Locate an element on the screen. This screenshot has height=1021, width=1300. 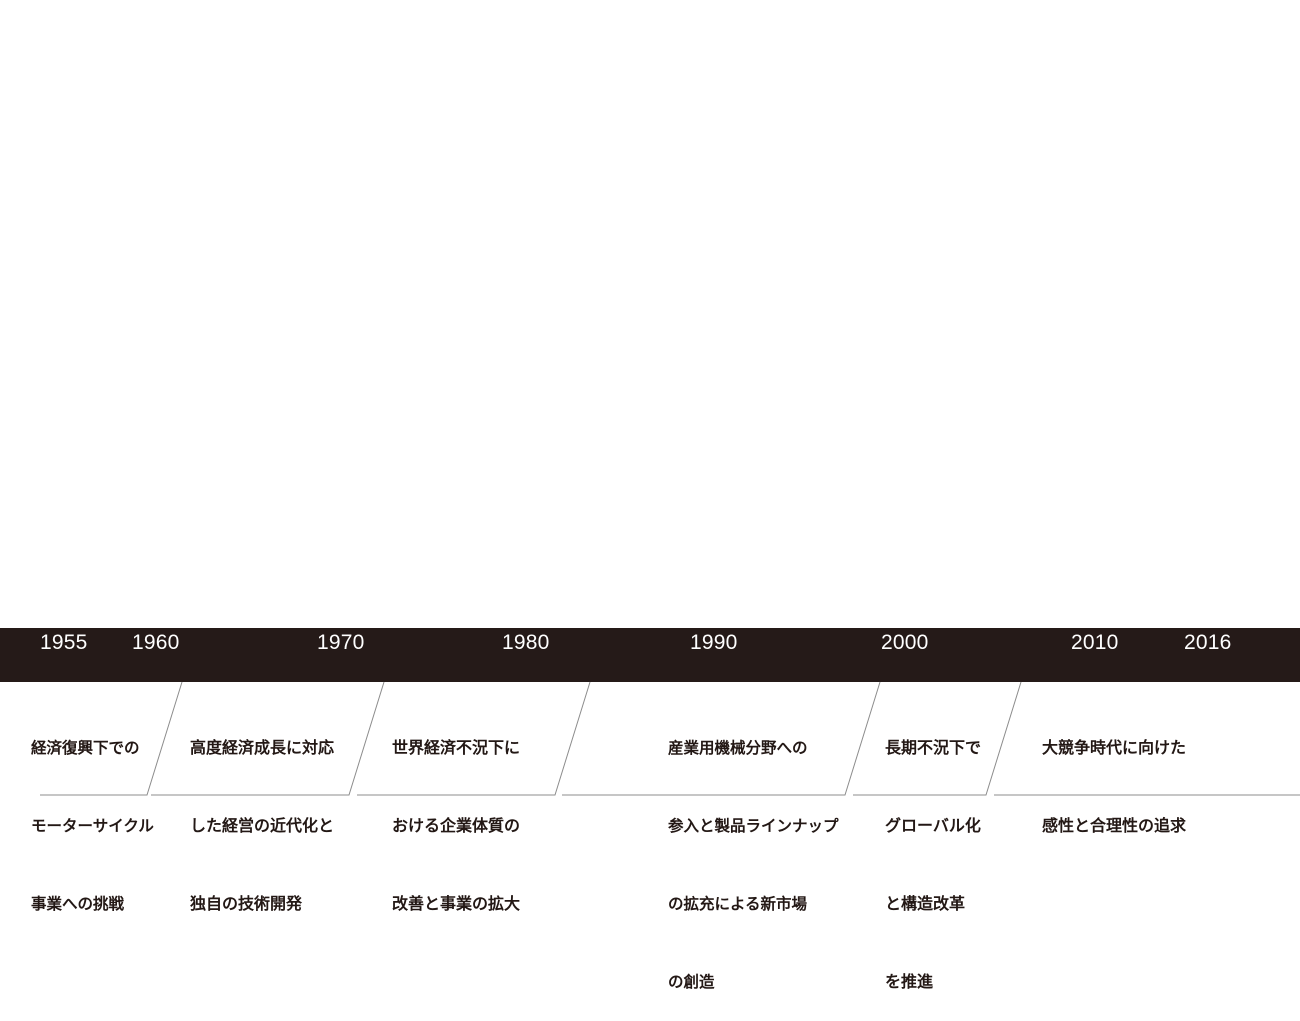
era-2000-line-1: 大競争時代に向けた is located at coordinates (1114, 747).